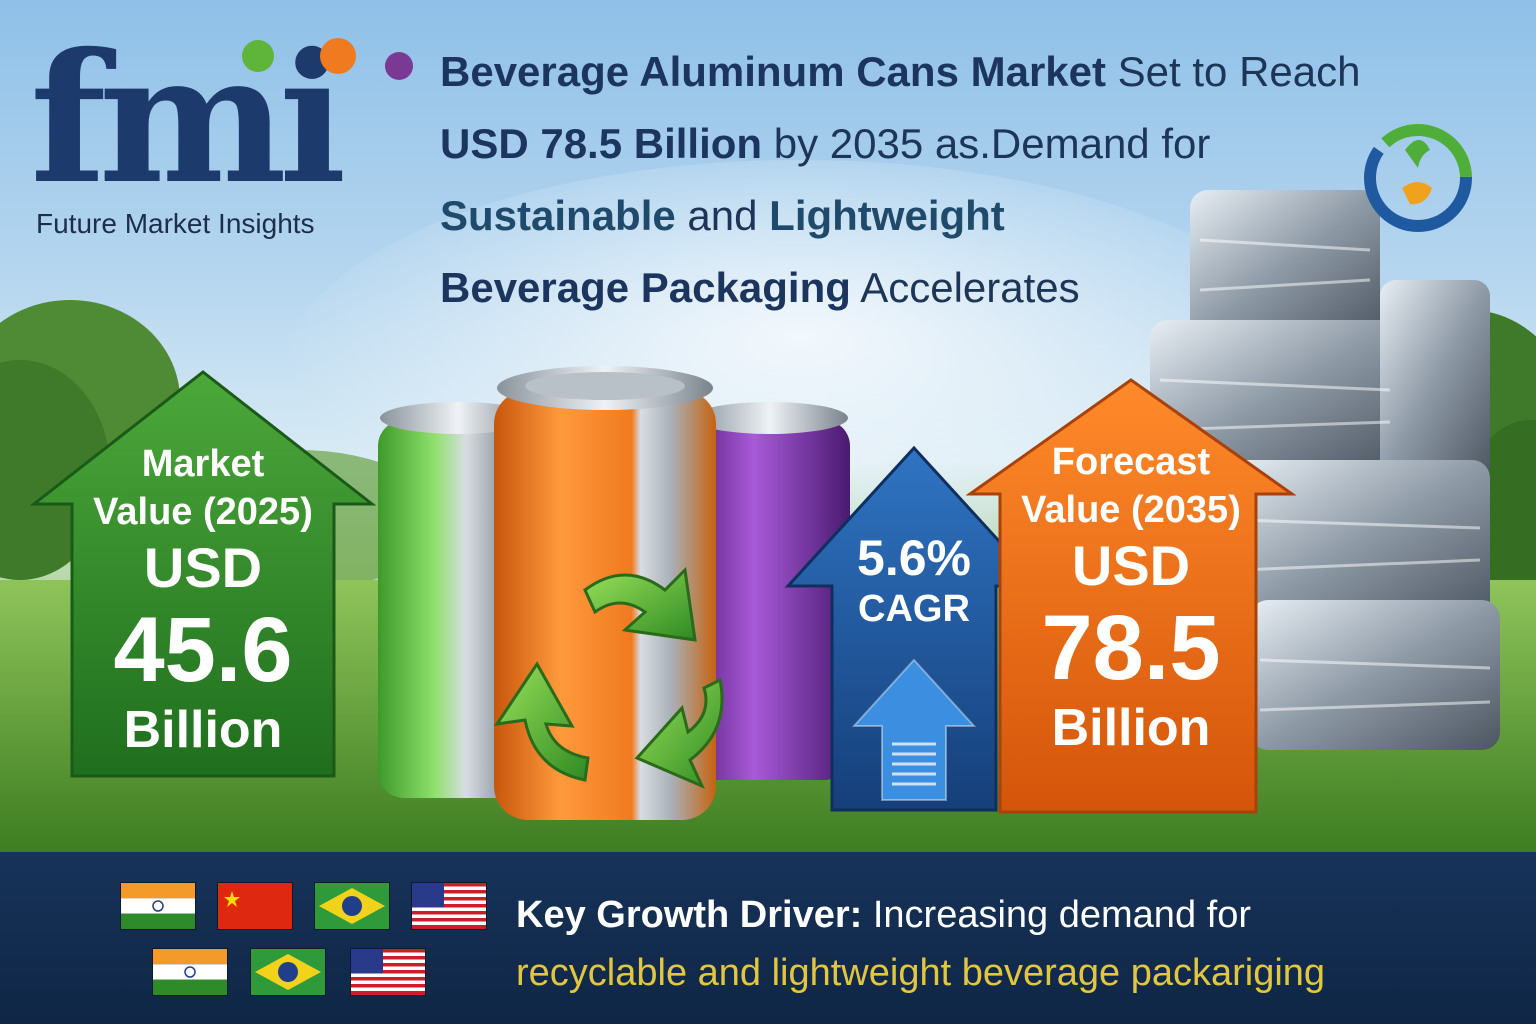  Describe the element at coordinates (689, 915) in the screenshot. I see `driver-title: Key Growth Driver:` at that location.